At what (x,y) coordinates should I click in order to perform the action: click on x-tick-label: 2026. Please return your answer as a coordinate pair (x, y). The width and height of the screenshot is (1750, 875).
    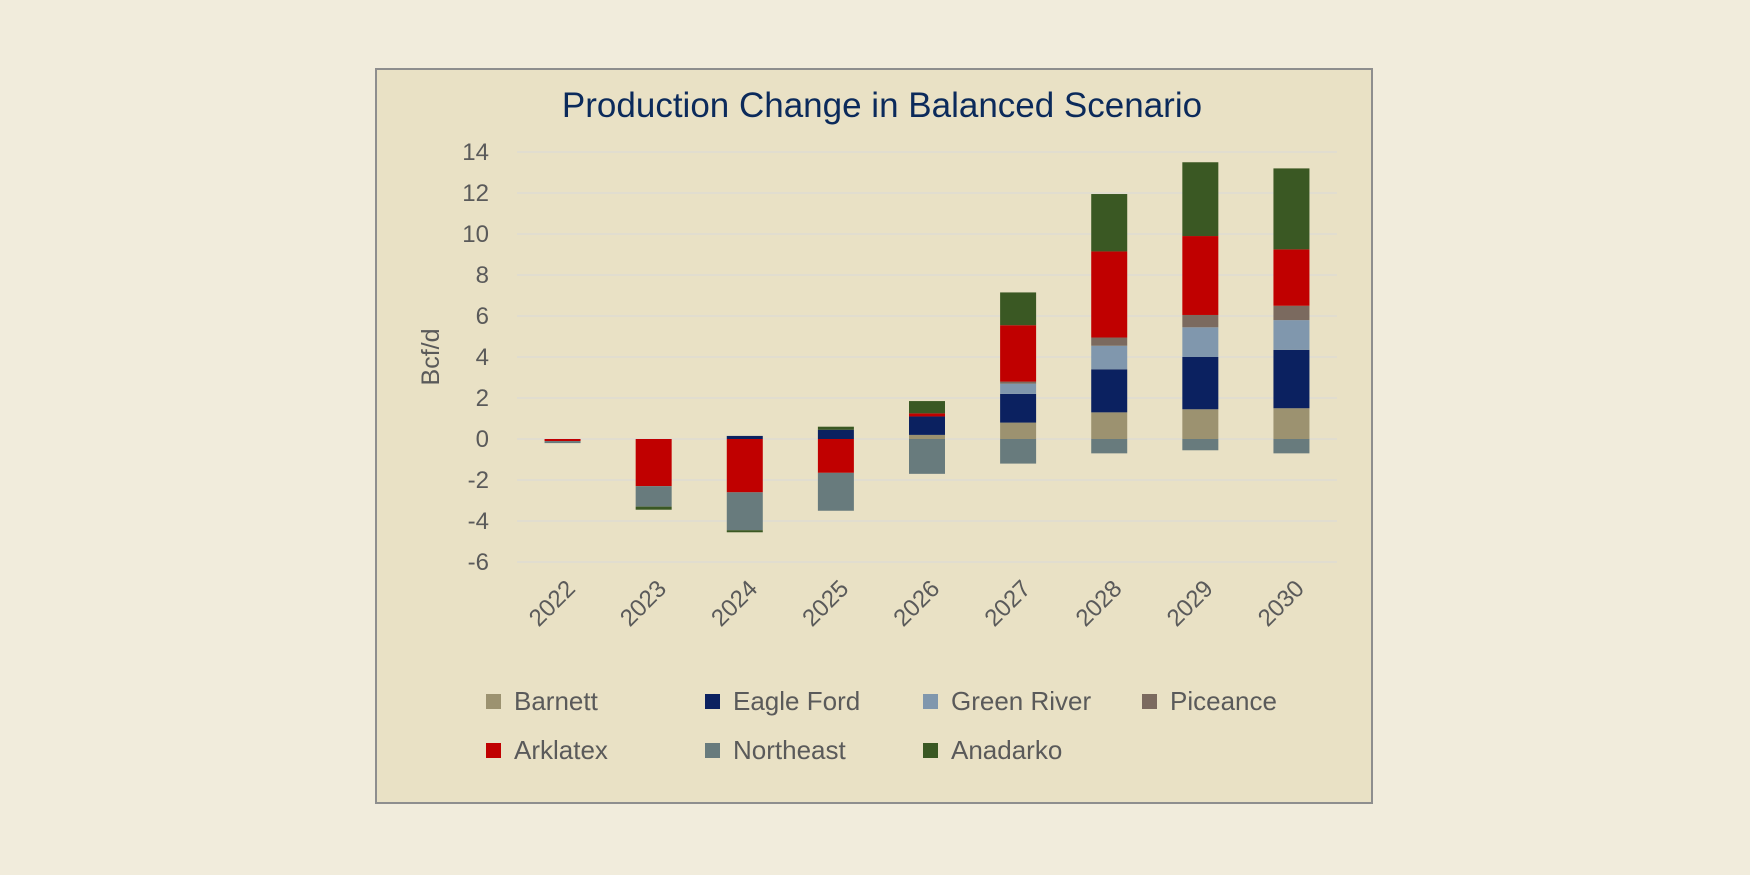
    Looking at the image, I should click on (916, 603).